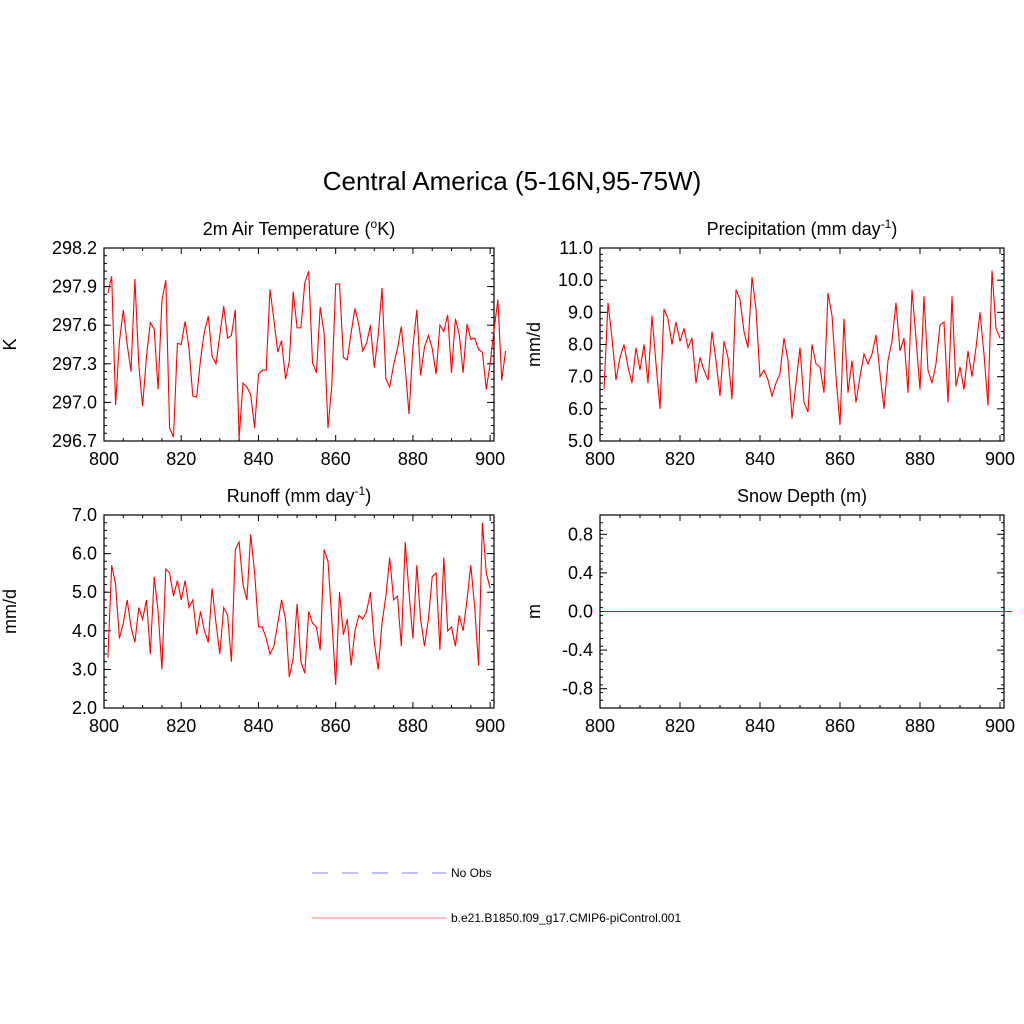 The image size is (1024, 1024). I want to click on legend-obs-label: No Obs, so click(471, 873).